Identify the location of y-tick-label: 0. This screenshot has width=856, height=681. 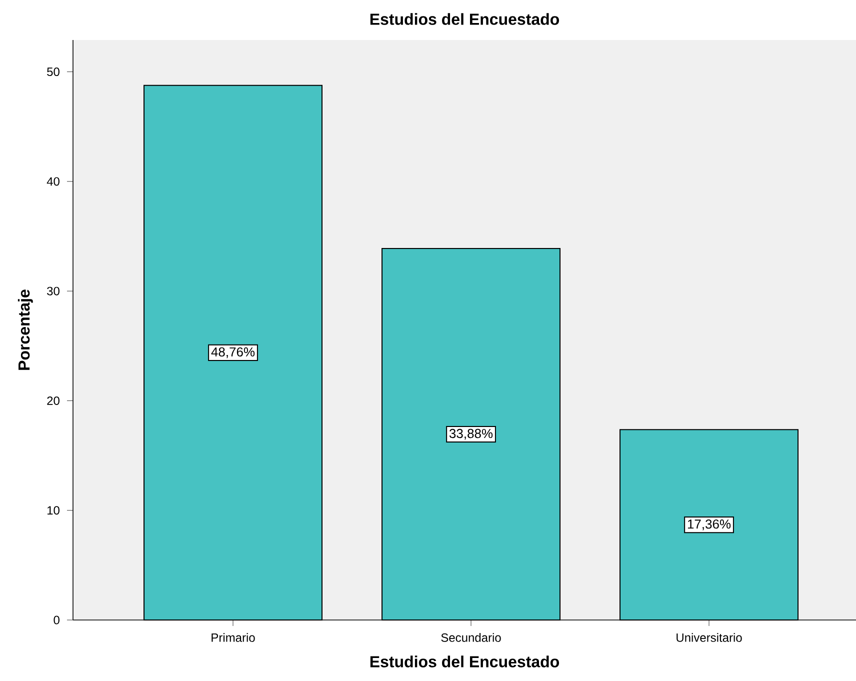
(57, 620).